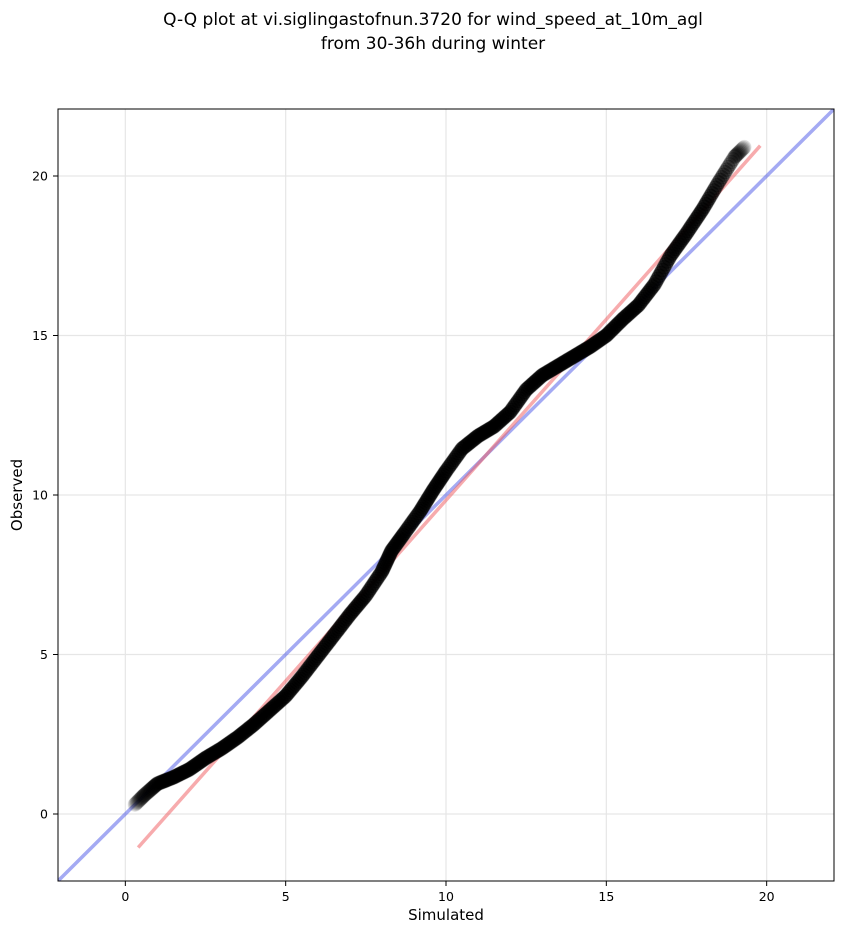 Image resolution: width=843 pixels, height=934 pixels. Describe the element at coordinates (17, 495) in the screenshot. I see `y-axis-label: Observed` at that location.